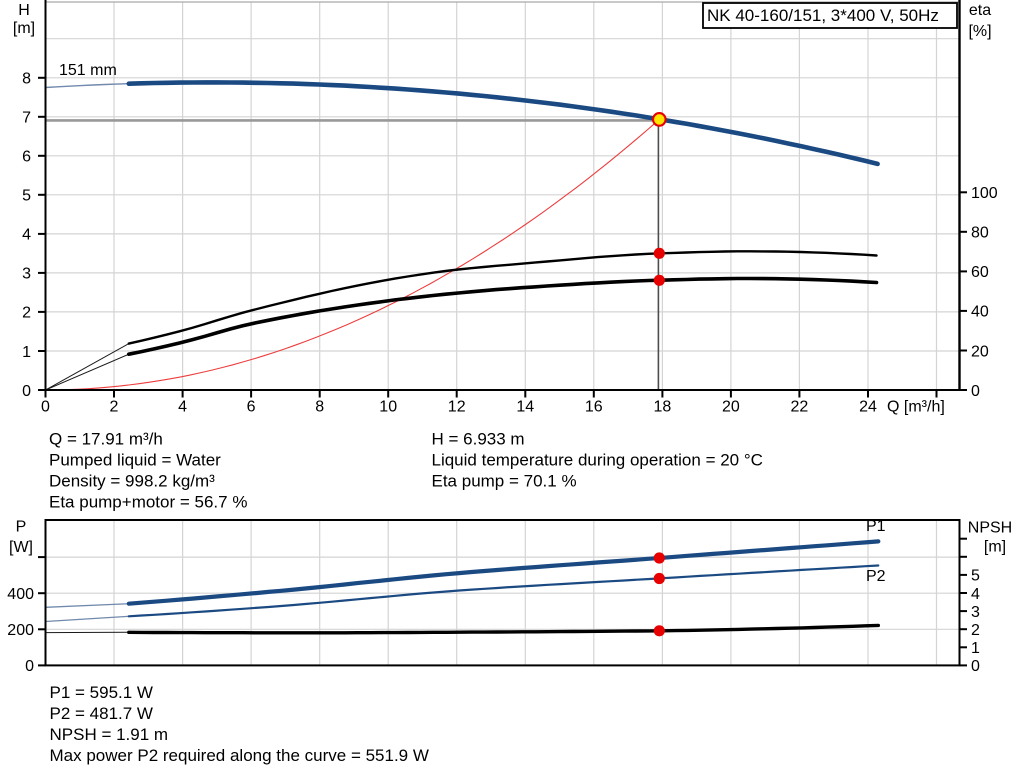 This screenshot has height=781, width=1024. What do you see at coordinates (26, 118) in the screenshot?
I see `svg-text: 7` at bounding box center [26, 118].